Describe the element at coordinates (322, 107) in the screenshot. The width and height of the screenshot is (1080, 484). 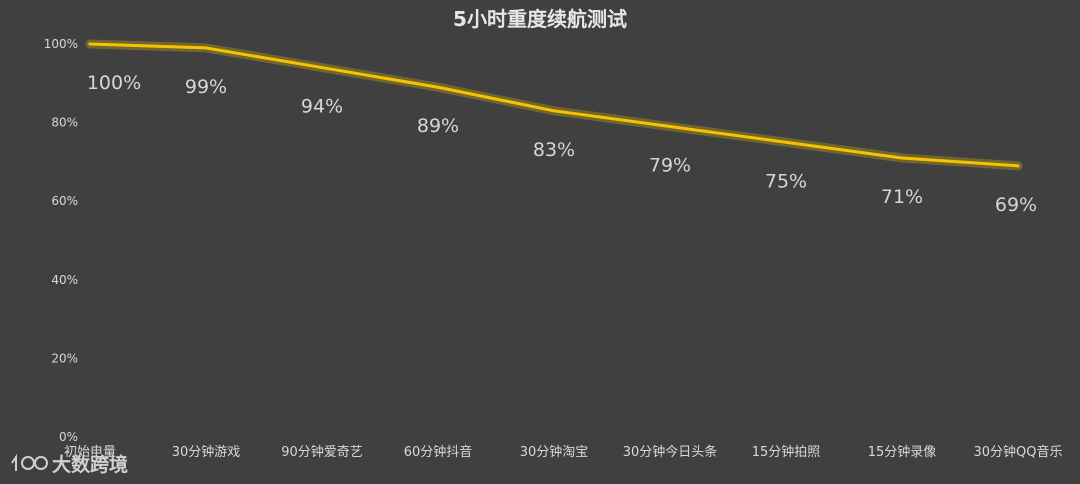
I see `data-label: 94%` at that location.